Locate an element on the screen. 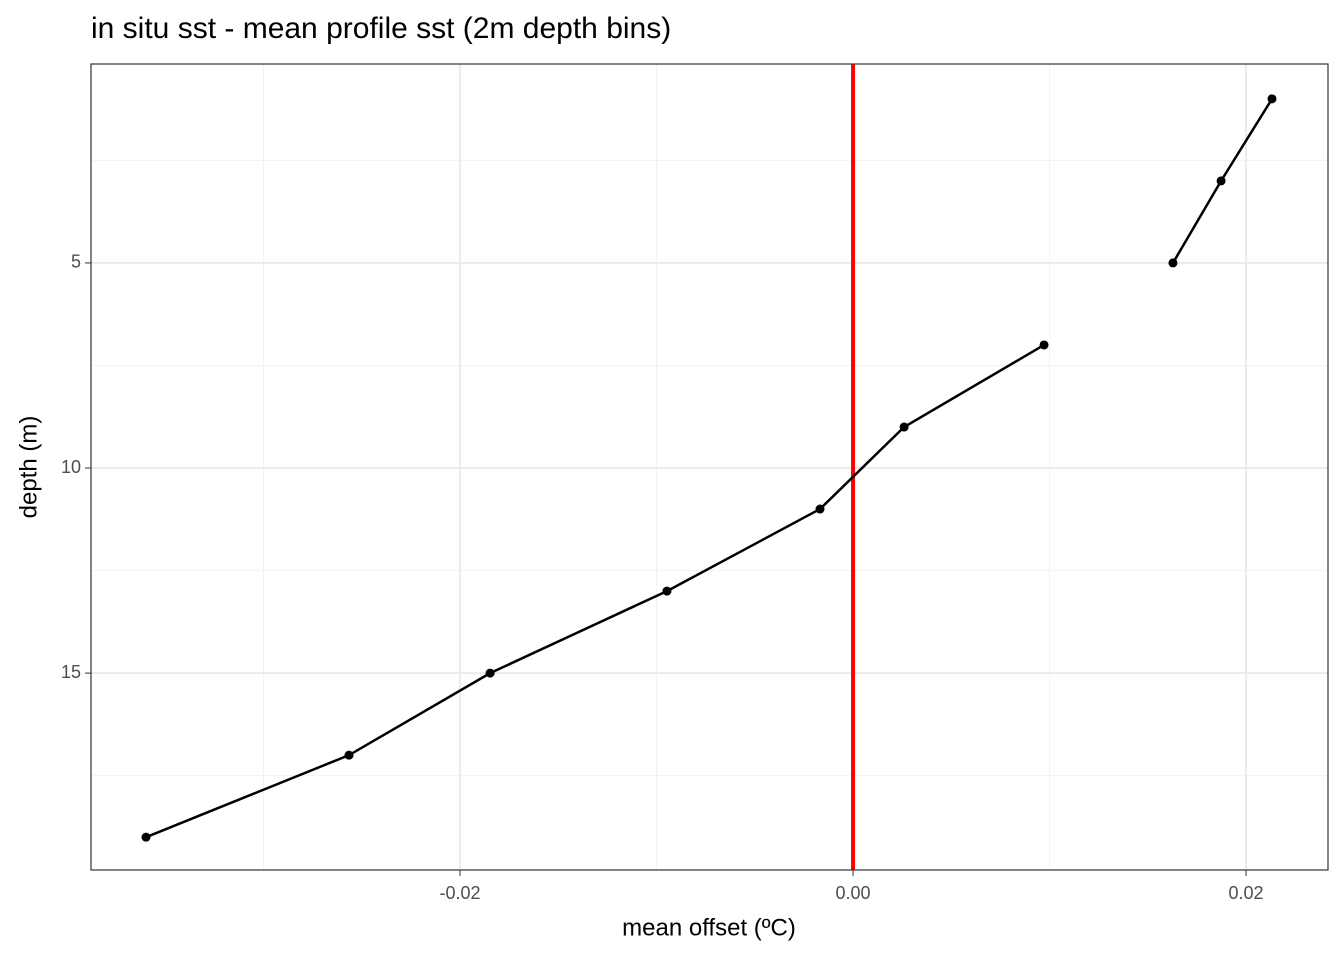  y-tick-label: 10 is located at coordinates (71, 467).